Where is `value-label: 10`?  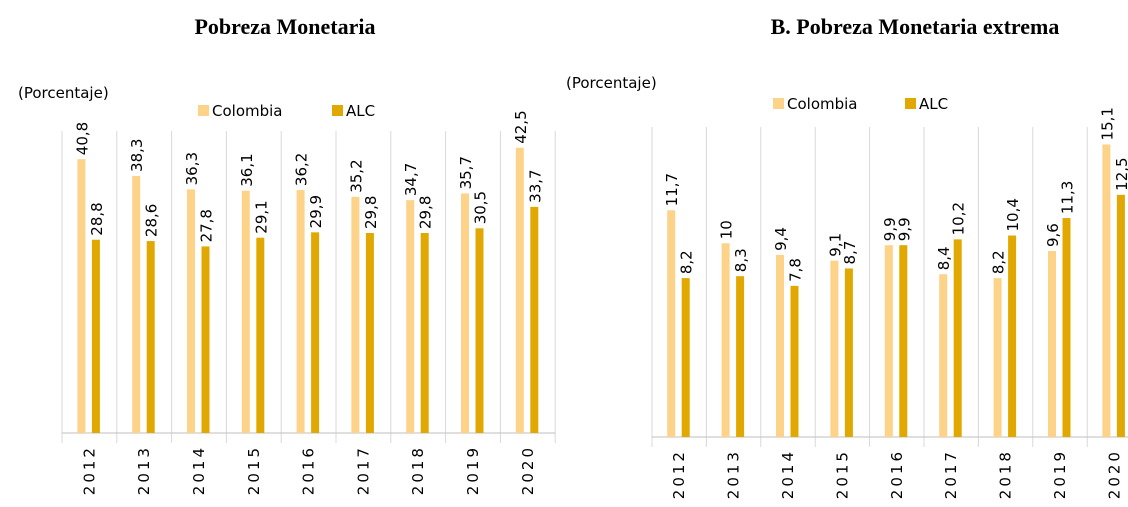
value-label: 10 is located at coordinates (727, 229).